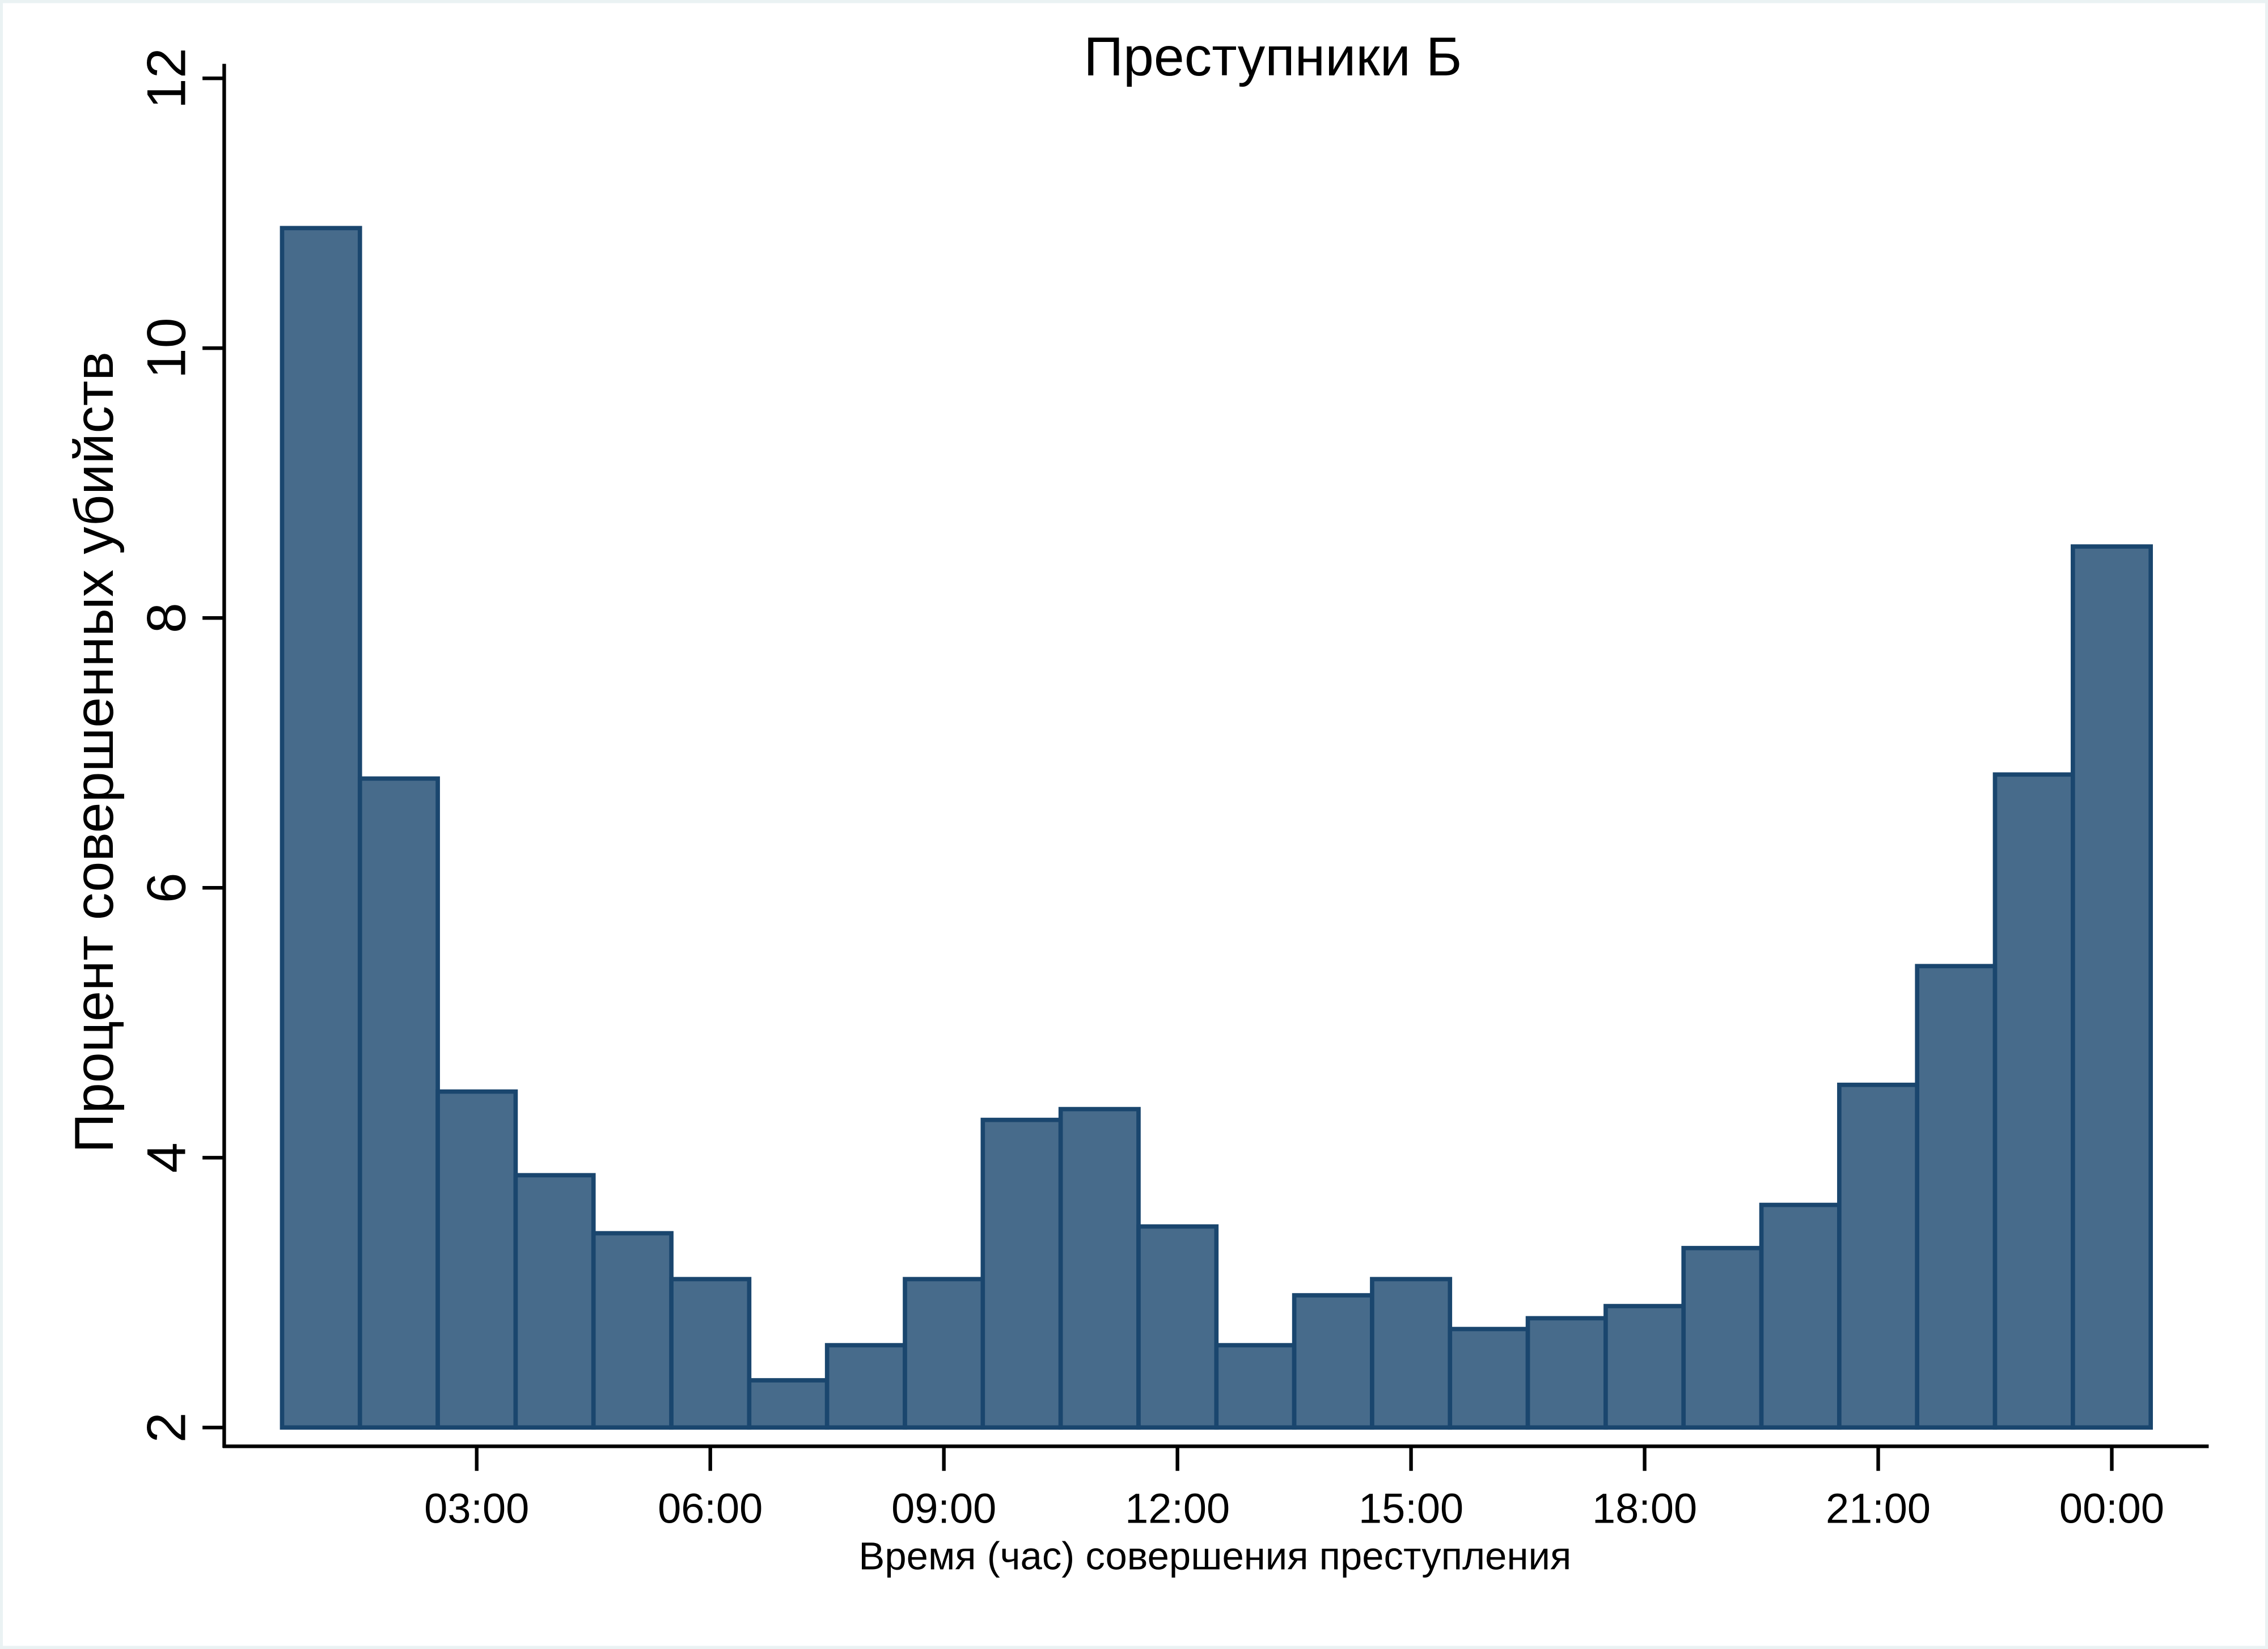  Describe the element at coordinates (166, 348) in the screenshot. I see `y-tick-label: 10` at that location.